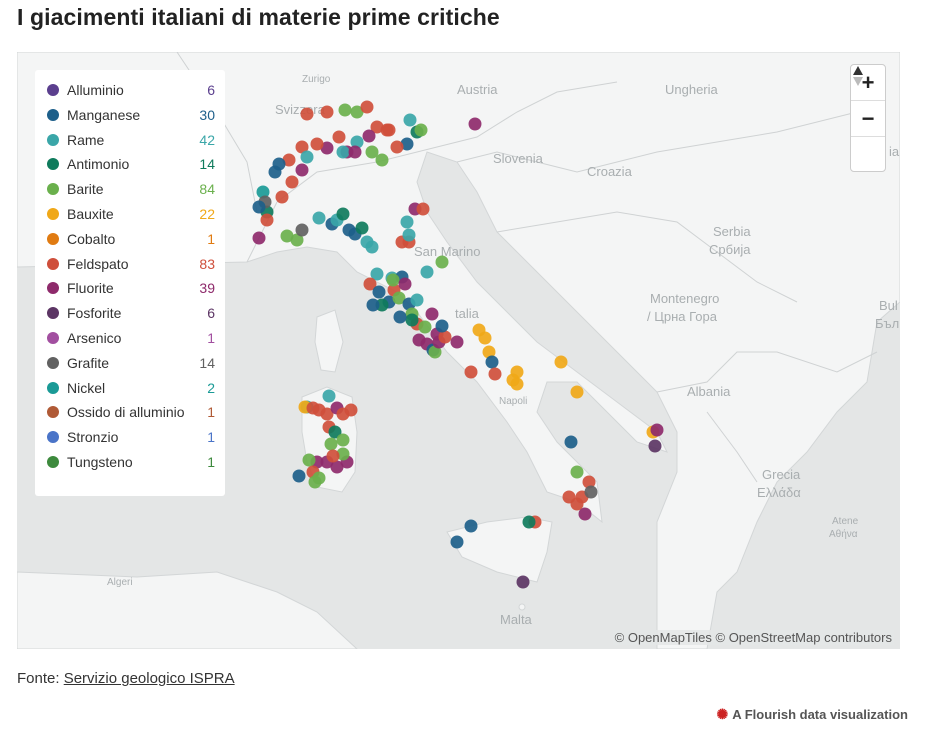  What do you see at coordinates (131, 90) in the screenshot?
I see `legend-item: Alluminio 6` at bounding box center [131, 90].